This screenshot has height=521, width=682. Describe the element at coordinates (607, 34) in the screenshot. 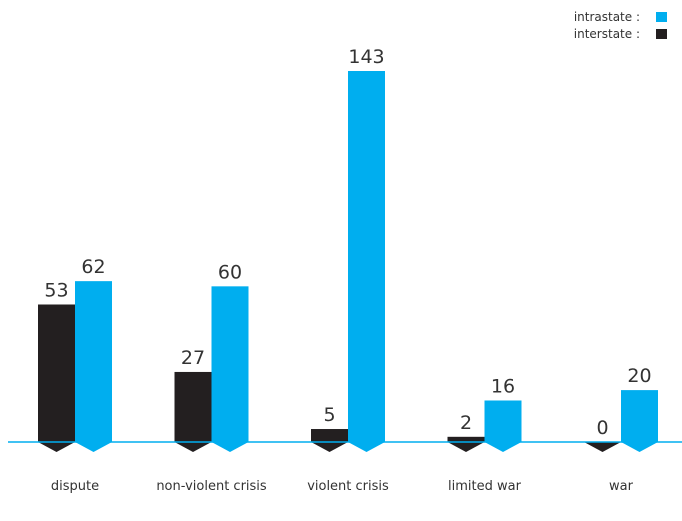

I see `legend-label-1: interstate :` at that location.